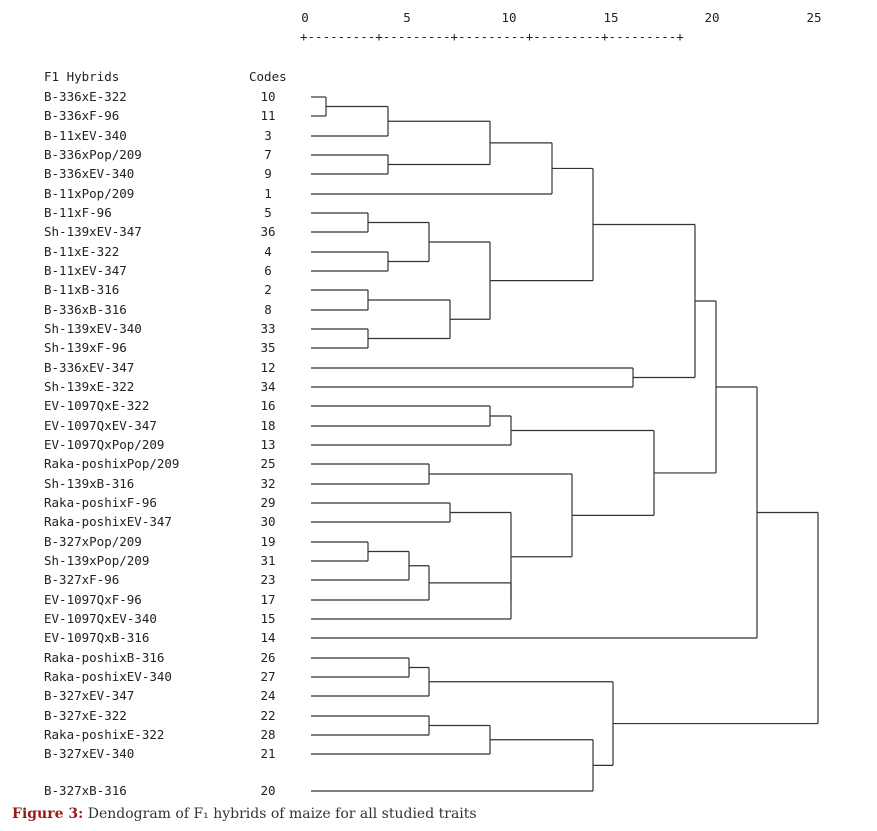 This screenshot has height=831, width=877. What do you see at coordinates (268, 193) in the screenshot?
I see `leaf-code: 1` at bounding box center [268, 193].